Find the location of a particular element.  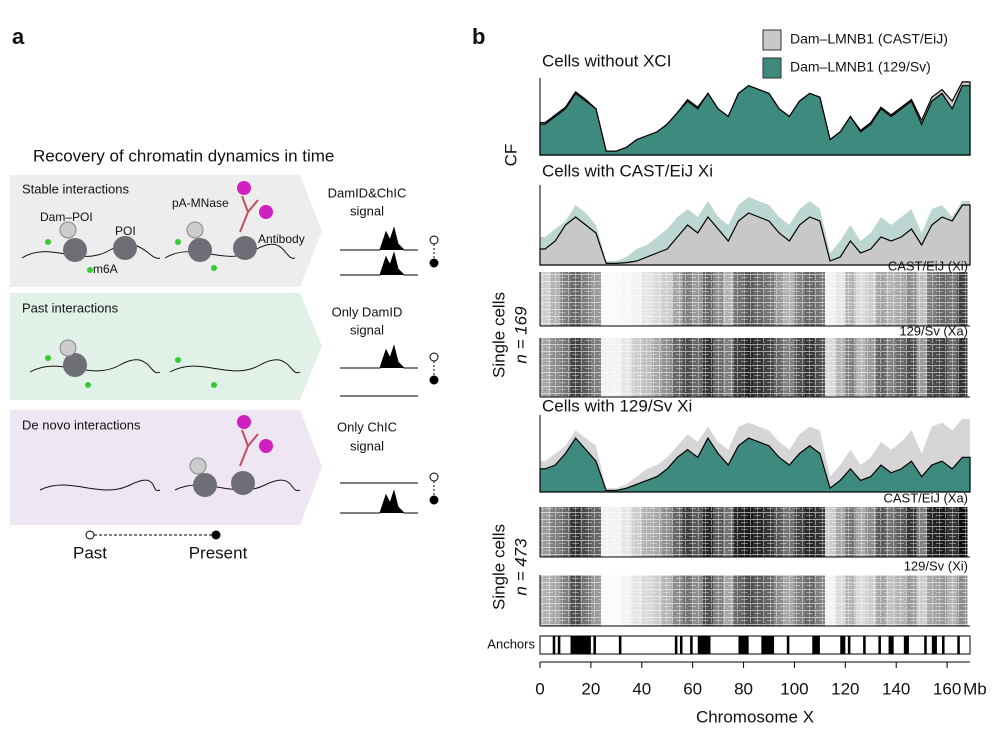

annotation: pA-MNase is located at coordinates (200, 203).